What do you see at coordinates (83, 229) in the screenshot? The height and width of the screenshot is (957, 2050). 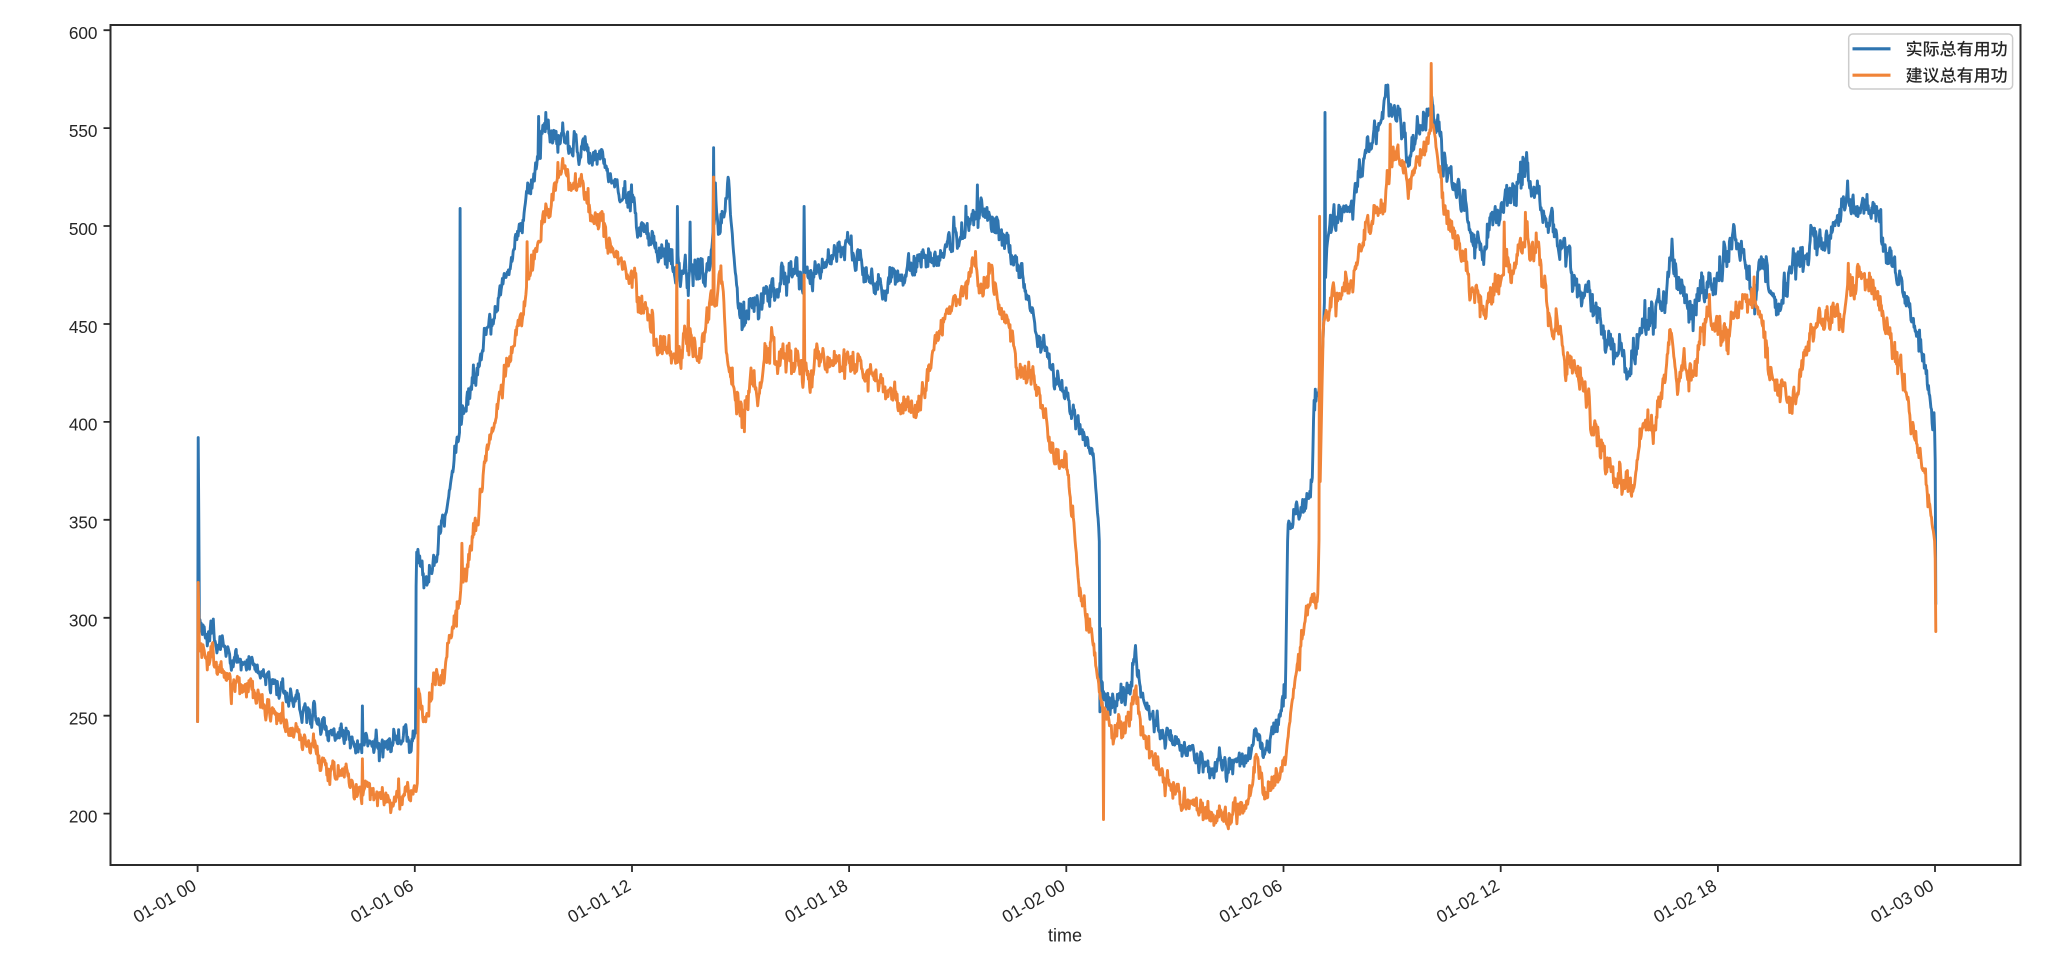 I see `svg-text: 500` at bounding box center [83, 229].